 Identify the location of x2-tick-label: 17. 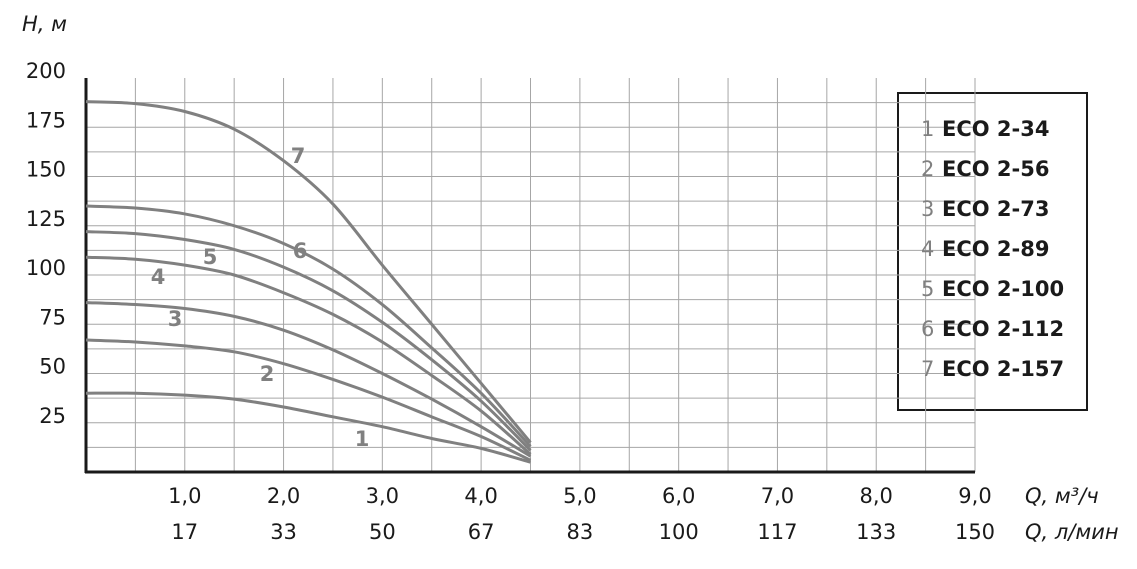
(184, 532).